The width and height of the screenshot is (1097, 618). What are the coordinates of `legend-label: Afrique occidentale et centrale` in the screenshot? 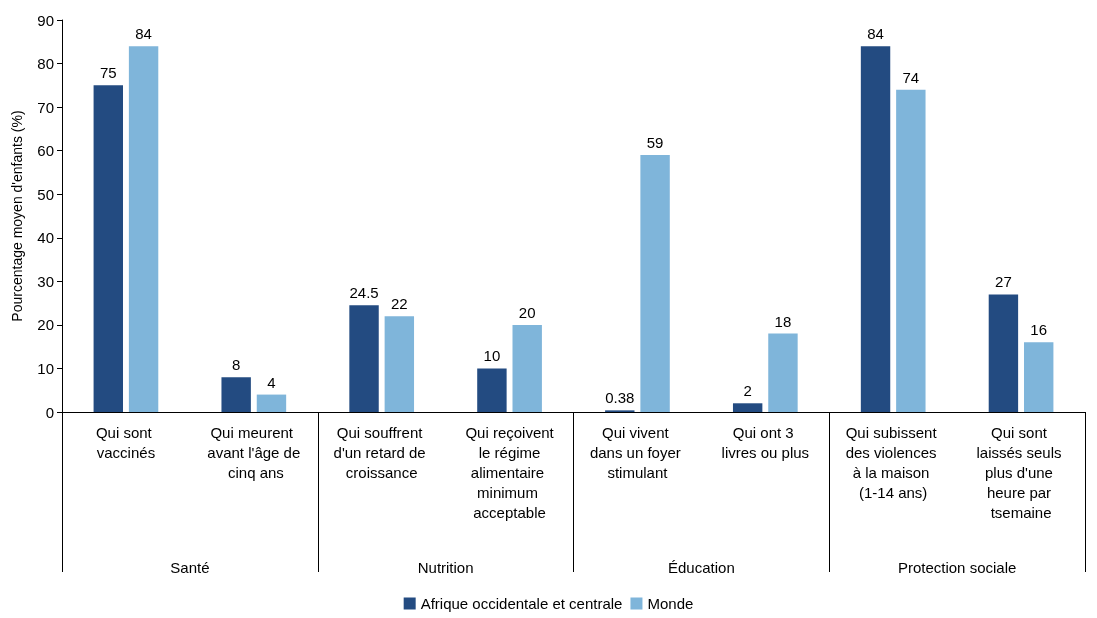 It's located at (521, 603).